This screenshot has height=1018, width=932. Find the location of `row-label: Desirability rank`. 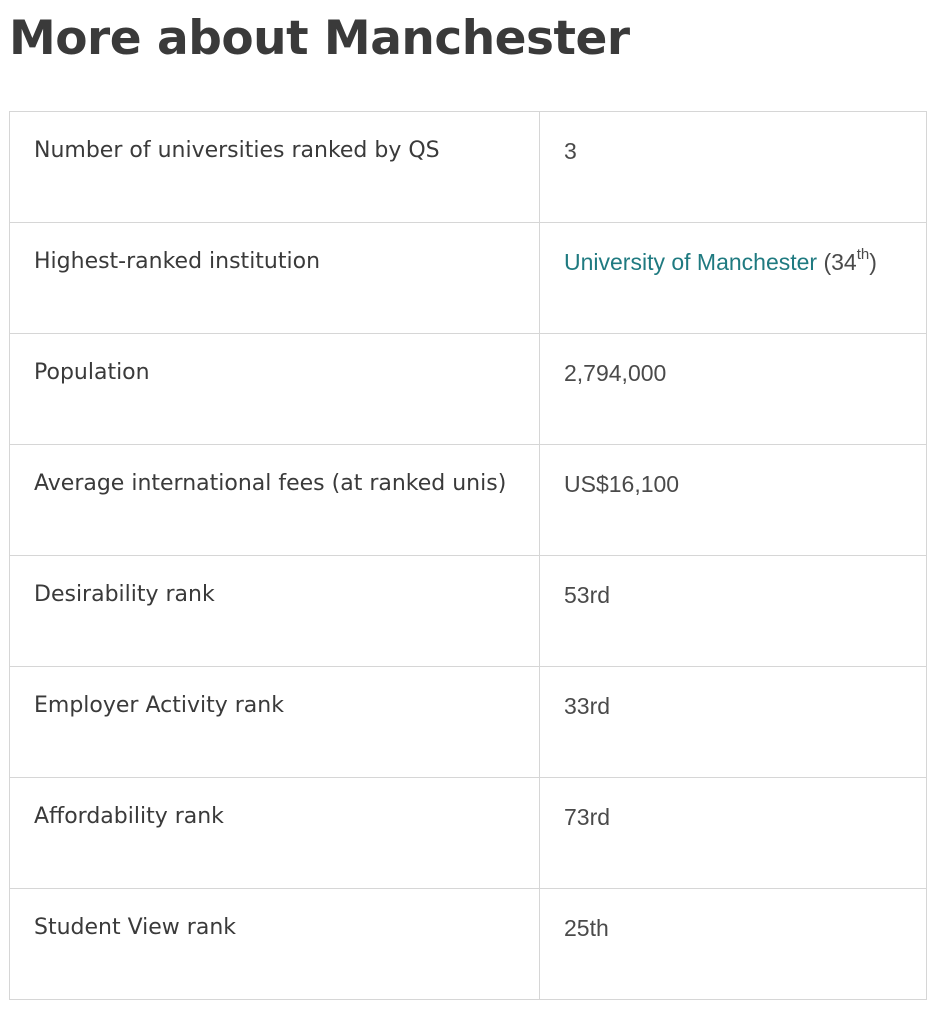

row-label: Desirability rank is located at coordinates (274, 611).